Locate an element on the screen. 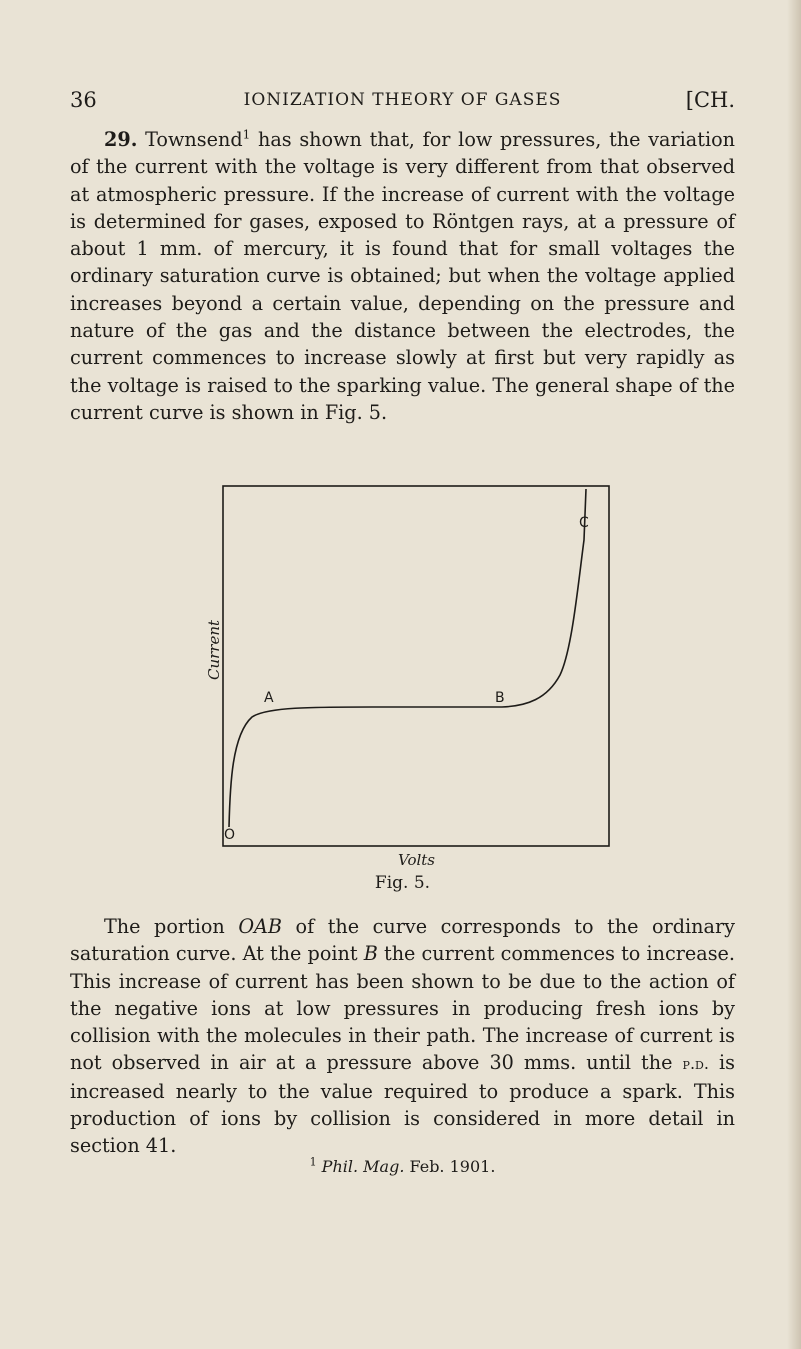  current-curve is located at coordinates (407, 658).